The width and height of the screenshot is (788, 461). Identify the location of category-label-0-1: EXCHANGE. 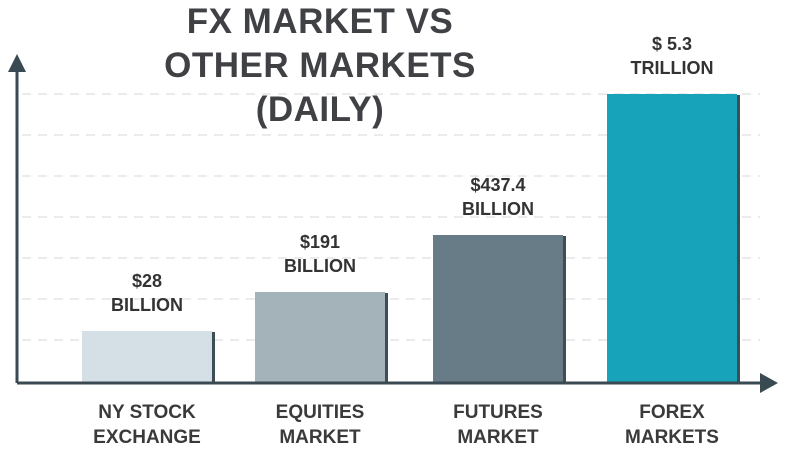
(147, 437).